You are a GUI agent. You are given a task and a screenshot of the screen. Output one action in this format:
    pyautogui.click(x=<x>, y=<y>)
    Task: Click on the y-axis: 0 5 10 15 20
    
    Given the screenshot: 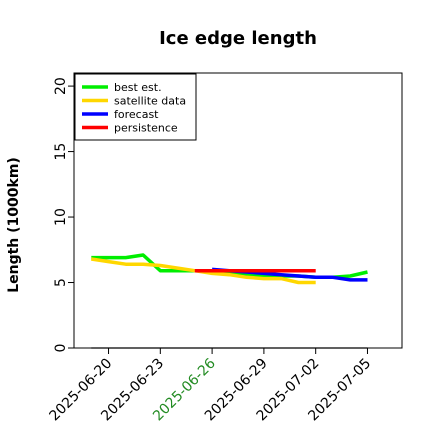 What is the action you would take?
    pyautogui.click(x=63, y=214)
    